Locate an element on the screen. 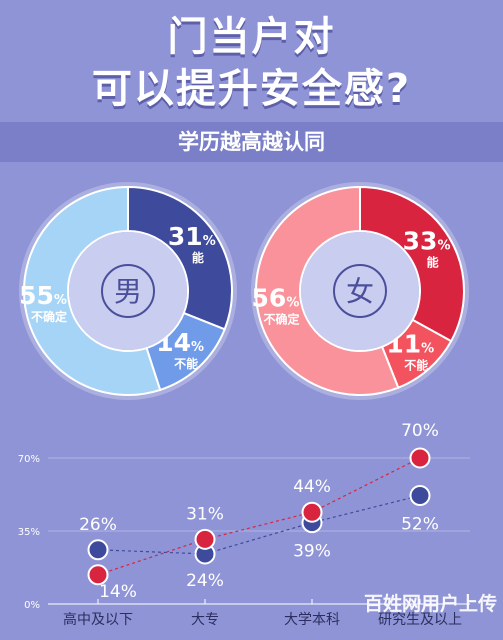 This screenshot has height=640, width=503. data-label: 24% is located at coordinates (205, 581).